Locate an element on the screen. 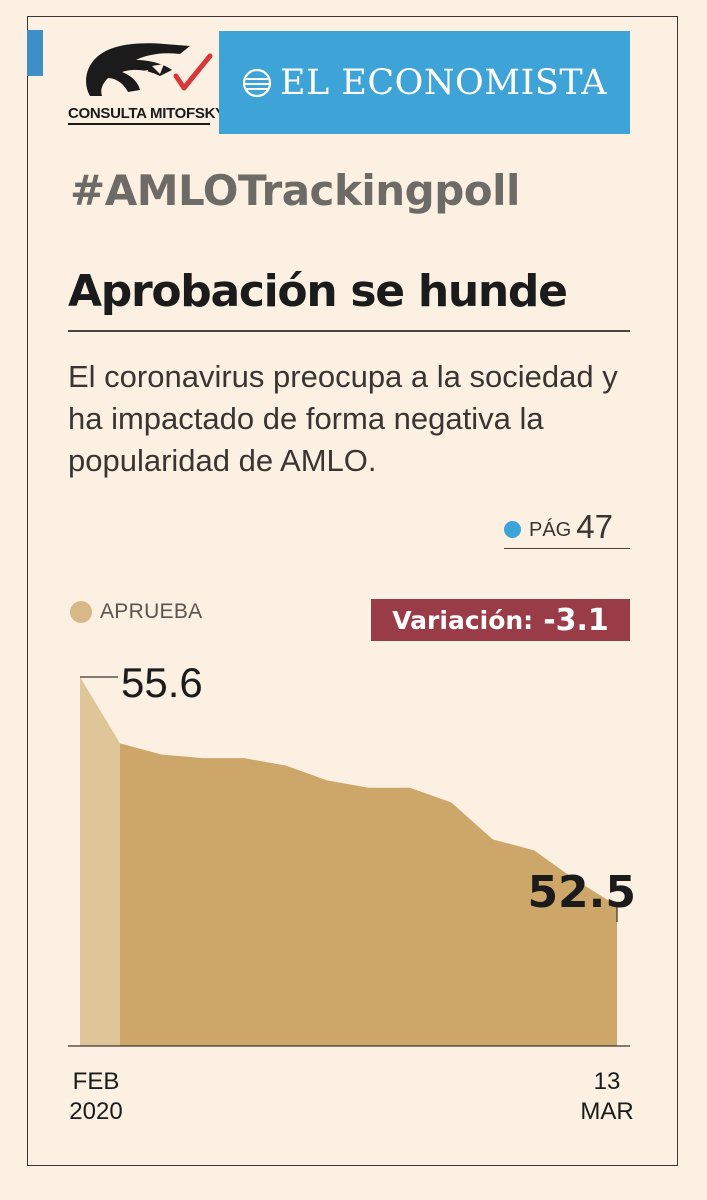 The height and width of the screenshot is (1200, 707). page-label: PÁG is located at coordinates (550, 529).